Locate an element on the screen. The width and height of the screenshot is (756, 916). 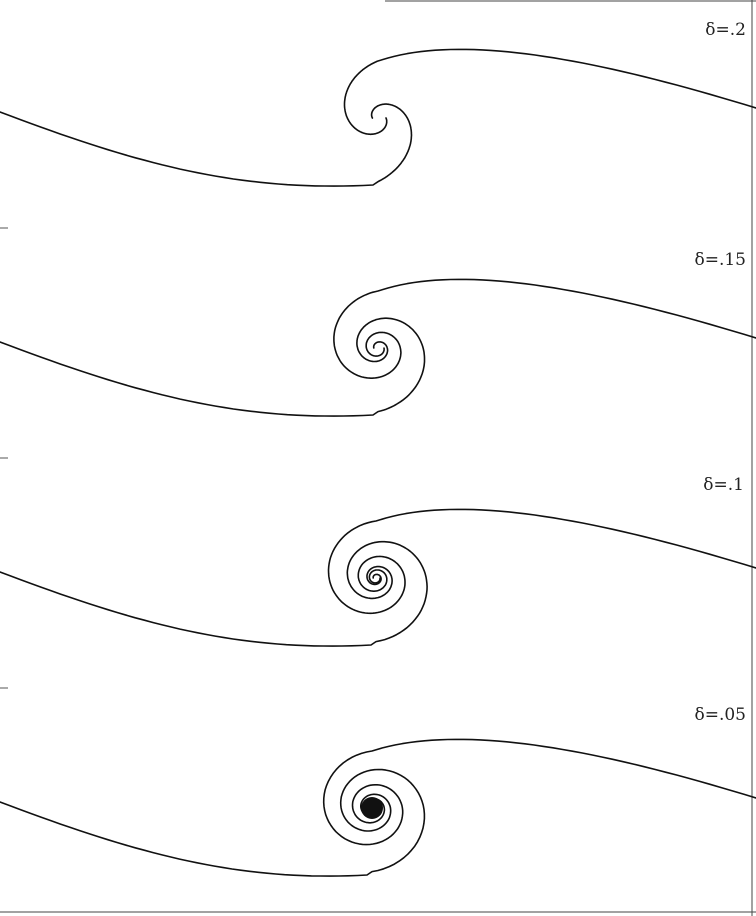
spiral-core is located at coordinates (372, 808).